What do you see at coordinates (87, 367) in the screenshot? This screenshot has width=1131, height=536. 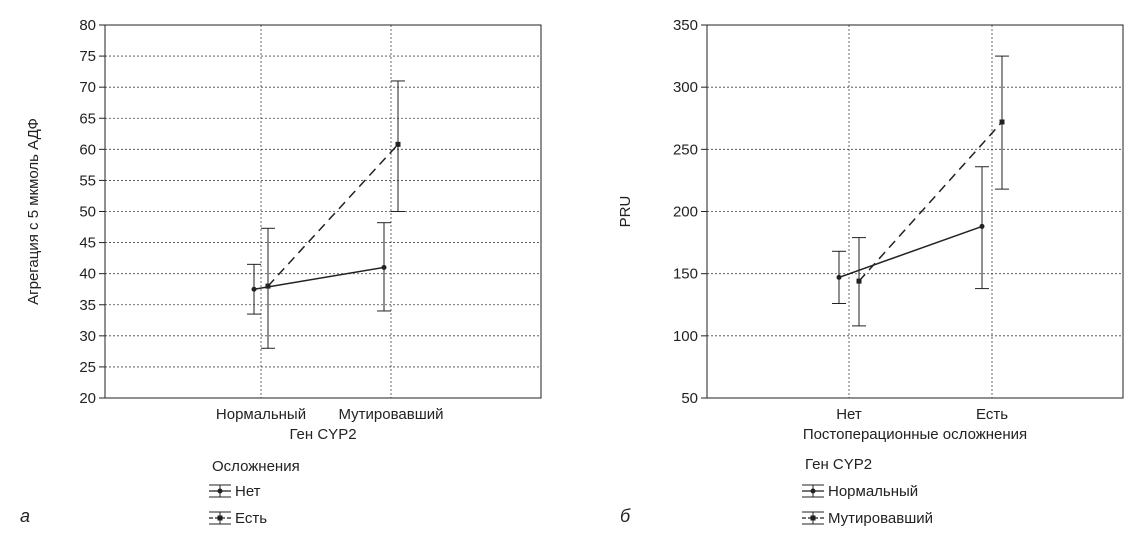 I see `y-tick-label: 25` at bounding box center [87, 367].